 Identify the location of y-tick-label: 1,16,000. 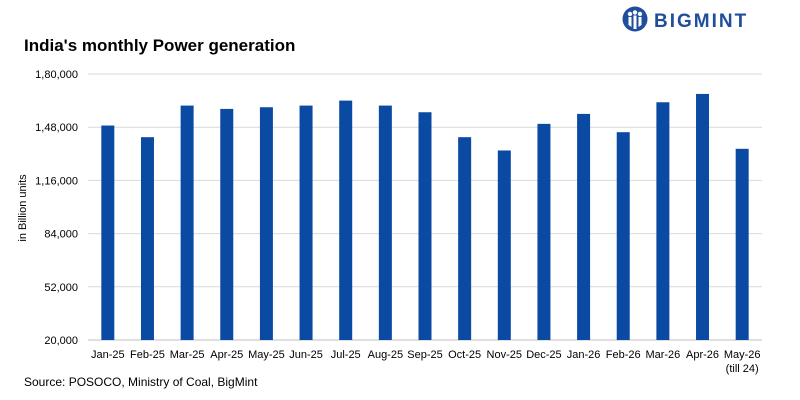
(56, 181).